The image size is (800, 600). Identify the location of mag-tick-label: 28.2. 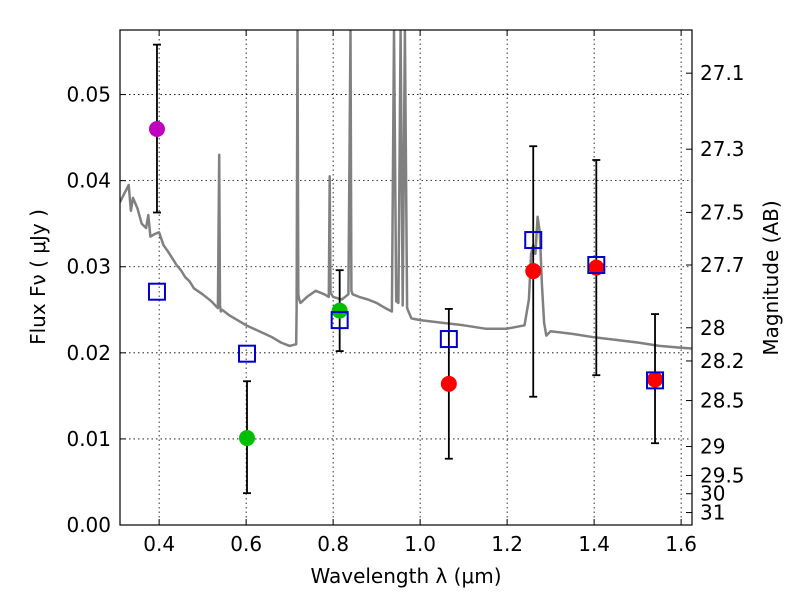
(722, 361).